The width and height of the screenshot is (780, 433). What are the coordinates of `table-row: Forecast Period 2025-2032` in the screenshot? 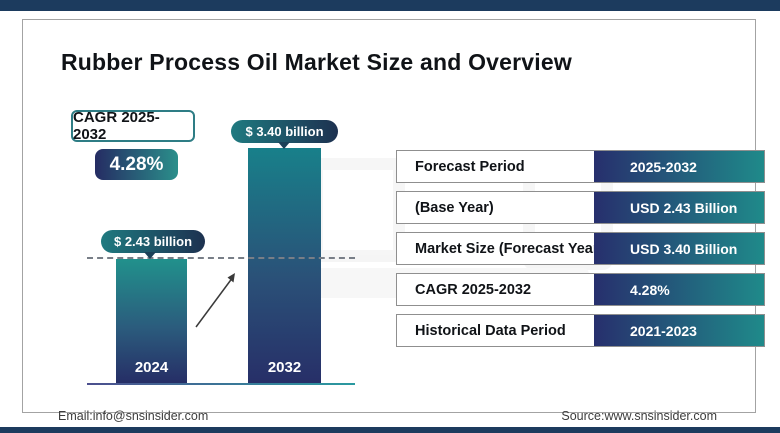 It's located at (580, 166).